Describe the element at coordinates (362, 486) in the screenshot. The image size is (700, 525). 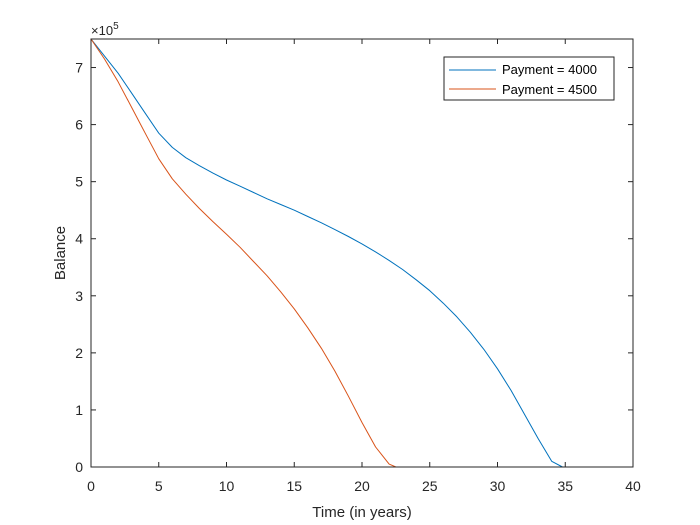
I see `x-tick-label: 20` at that location.